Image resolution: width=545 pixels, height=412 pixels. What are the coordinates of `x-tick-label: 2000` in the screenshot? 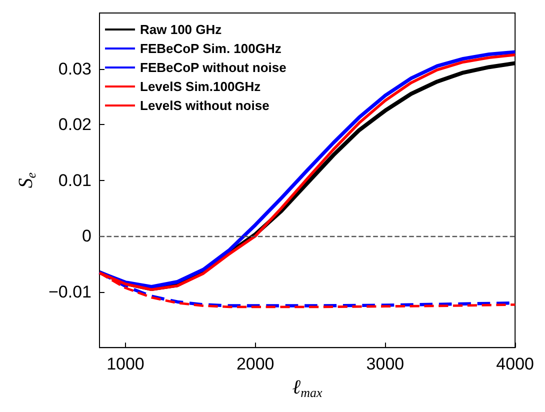 It's located at (255, 364).